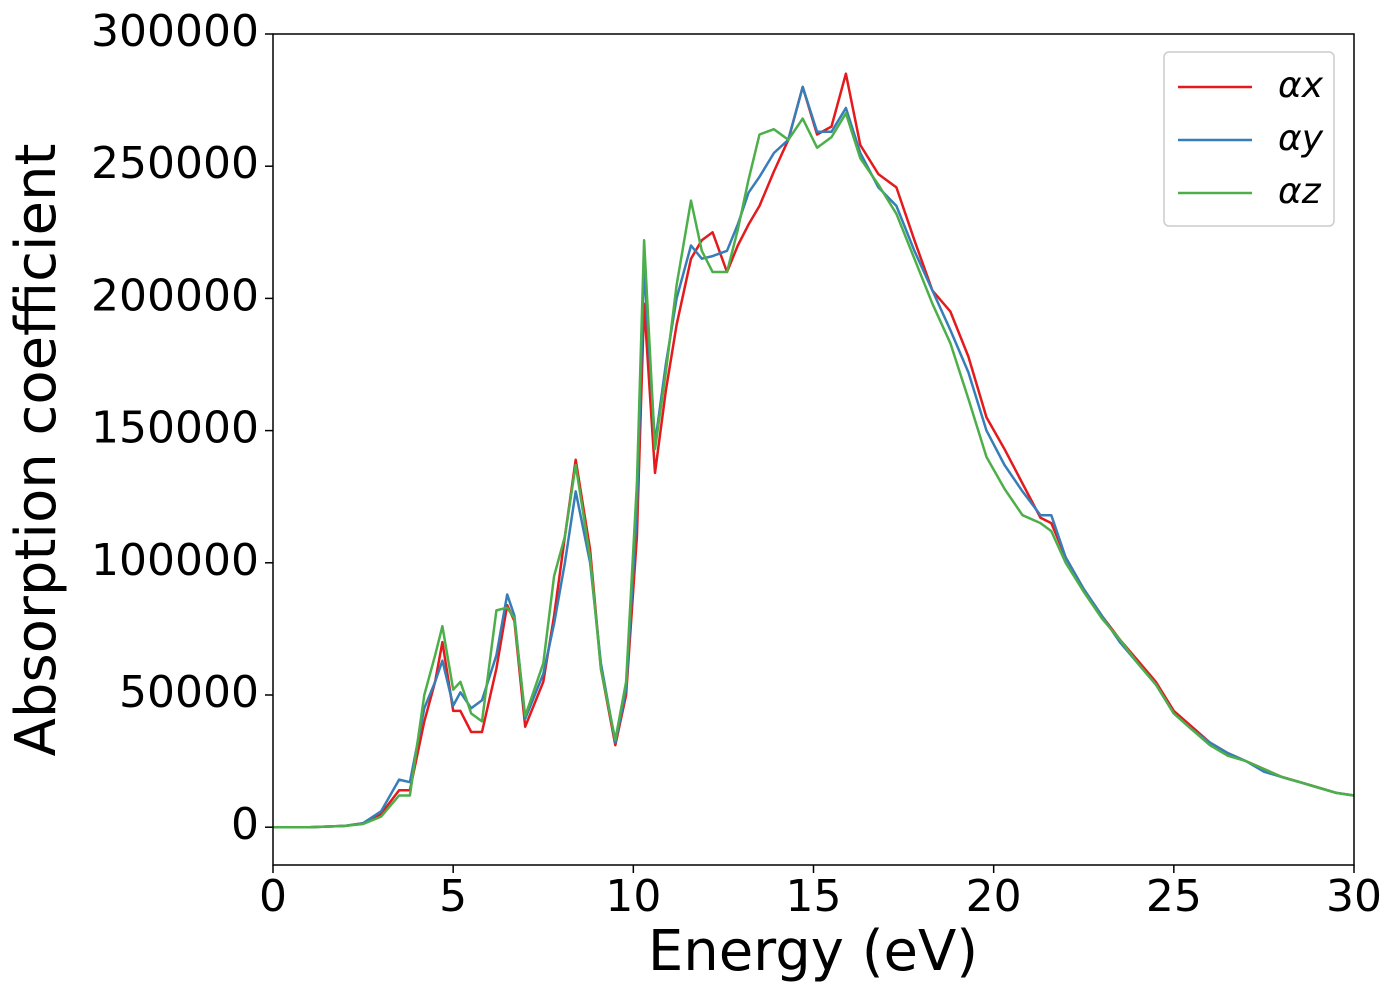 This screenshot has height=1000, width=1400. I want to click on y-tick-label: 100000, so click(175, 560).